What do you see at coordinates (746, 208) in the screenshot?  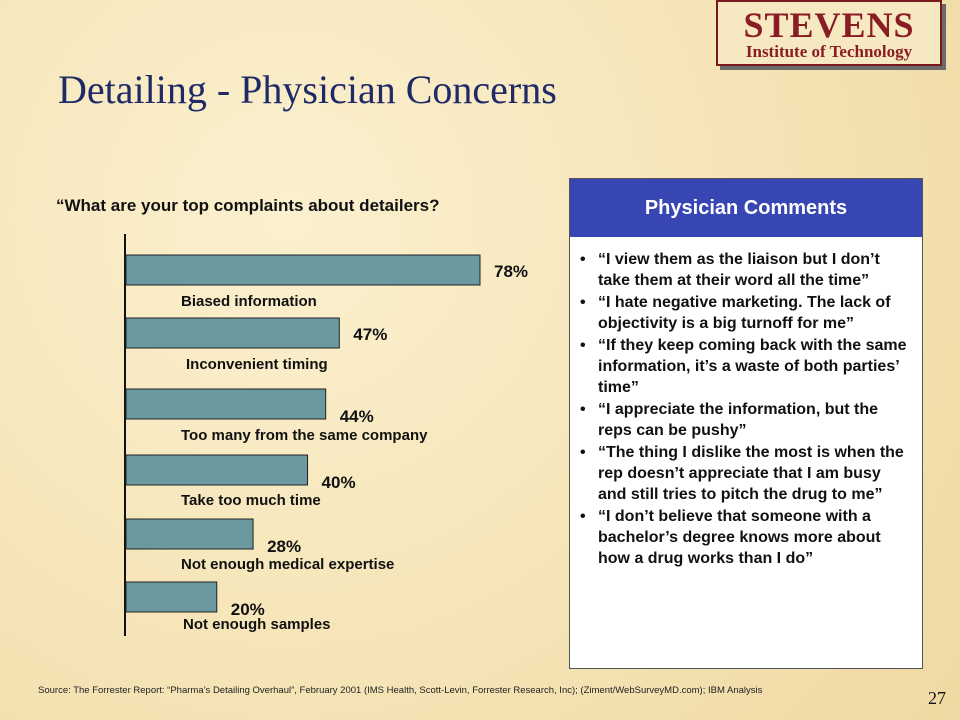 I see `comments-header: Physician Comments` at bounding box center [746, 208].